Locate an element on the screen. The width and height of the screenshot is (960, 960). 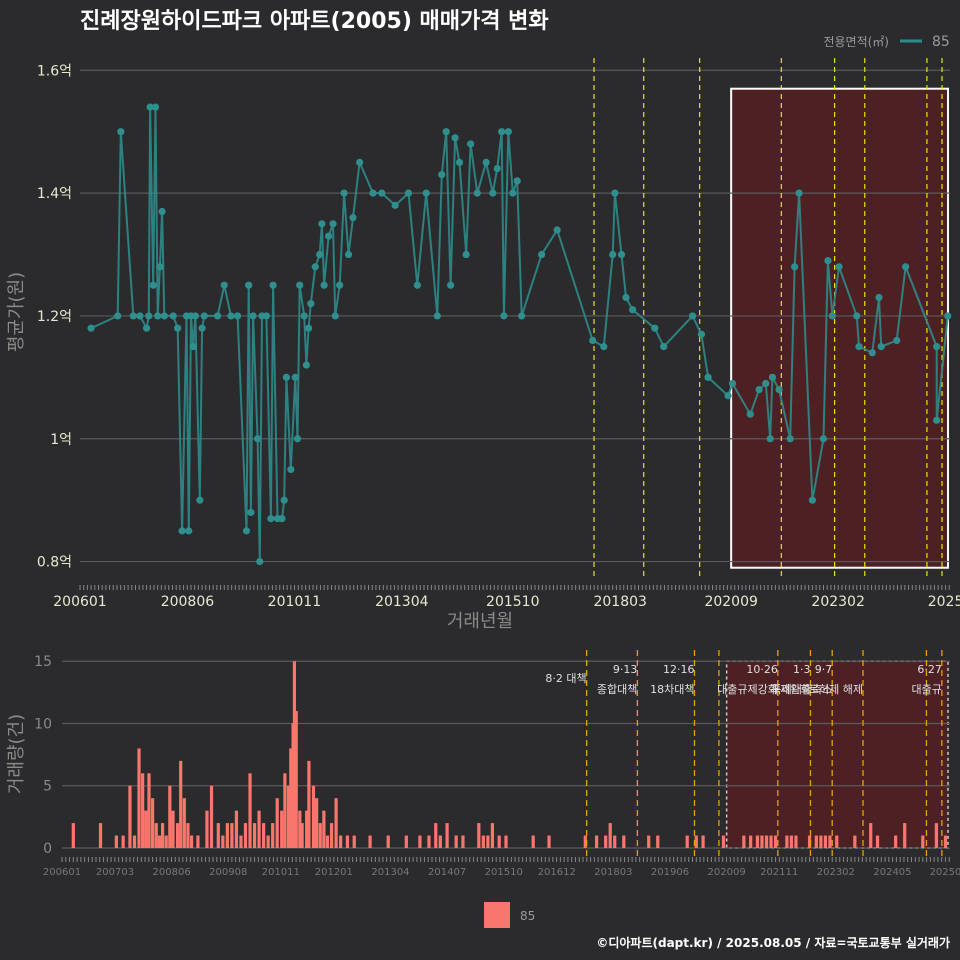
chart-title: 진례장원하이드파크 아파트(2005) 매매가격 변화 is located at coordinates (314, 21).